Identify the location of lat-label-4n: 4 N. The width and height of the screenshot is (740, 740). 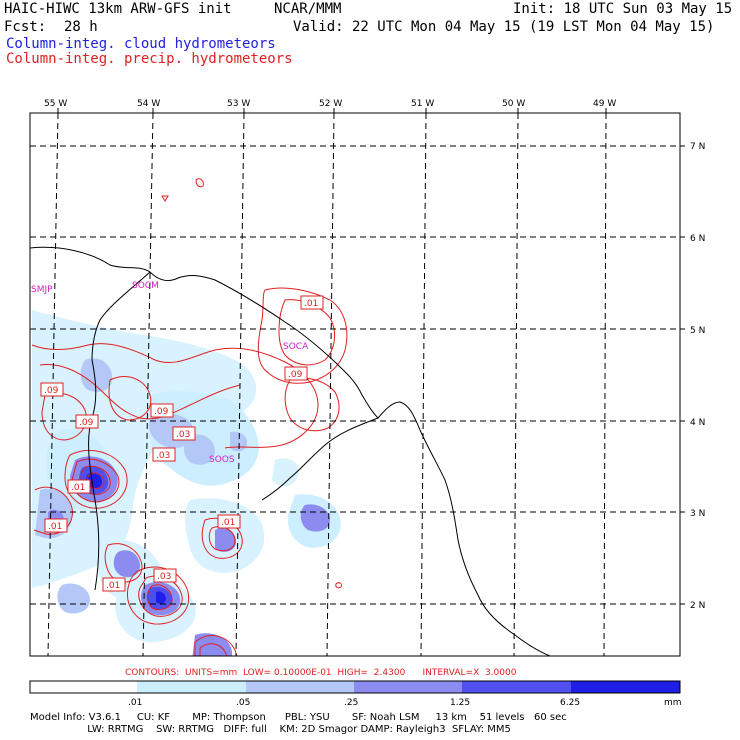
(697, 423).